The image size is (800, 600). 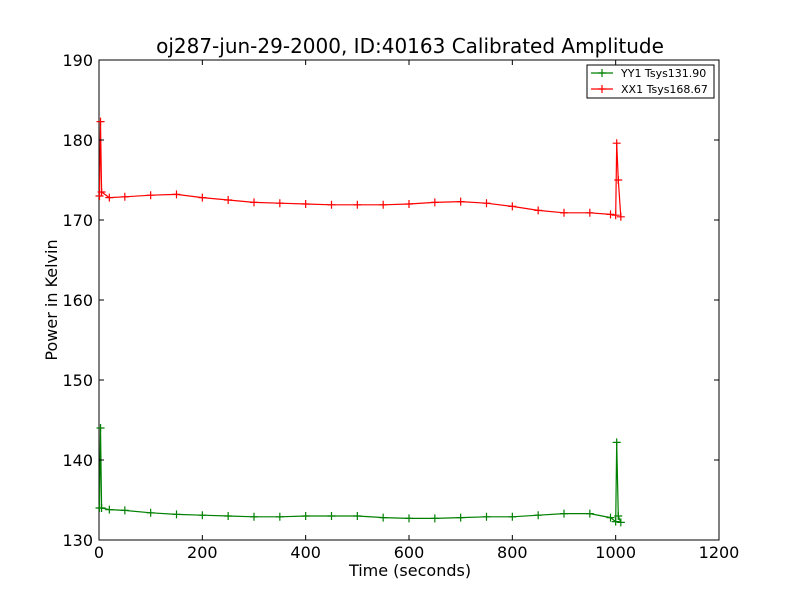 I want to click on legend-item-xx1: XX1 Tsys168.67, so click(x=649, y=89).